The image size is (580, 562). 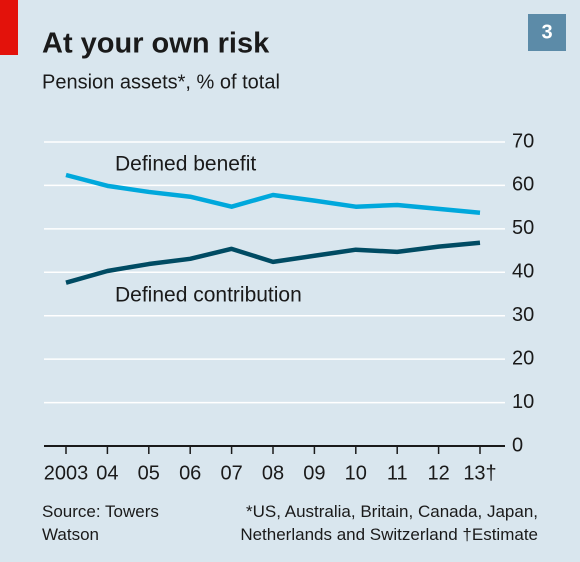 I want to click on estimate-note: †Estimate, so click(x=500, y=534).